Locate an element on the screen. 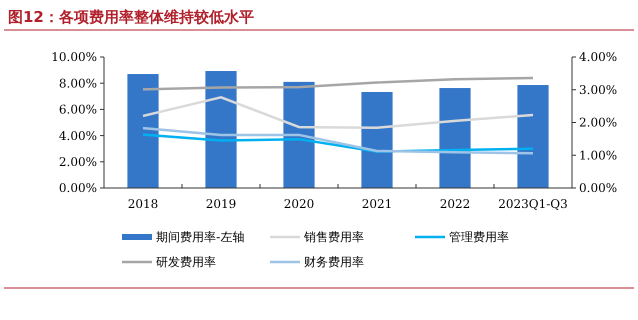 This screenshot has height=320, width=638. y-tick-label: 8.00% is located at coordinates (77, 83).